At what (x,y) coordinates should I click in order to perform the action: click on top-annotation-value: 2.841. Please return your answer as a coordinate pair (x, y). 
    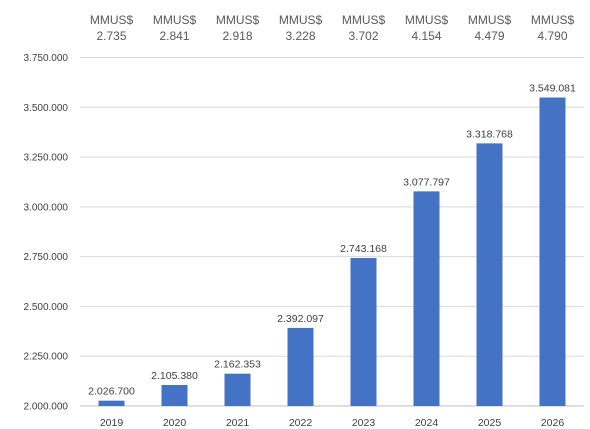
    Looking at the image, I should click on (174, 36).